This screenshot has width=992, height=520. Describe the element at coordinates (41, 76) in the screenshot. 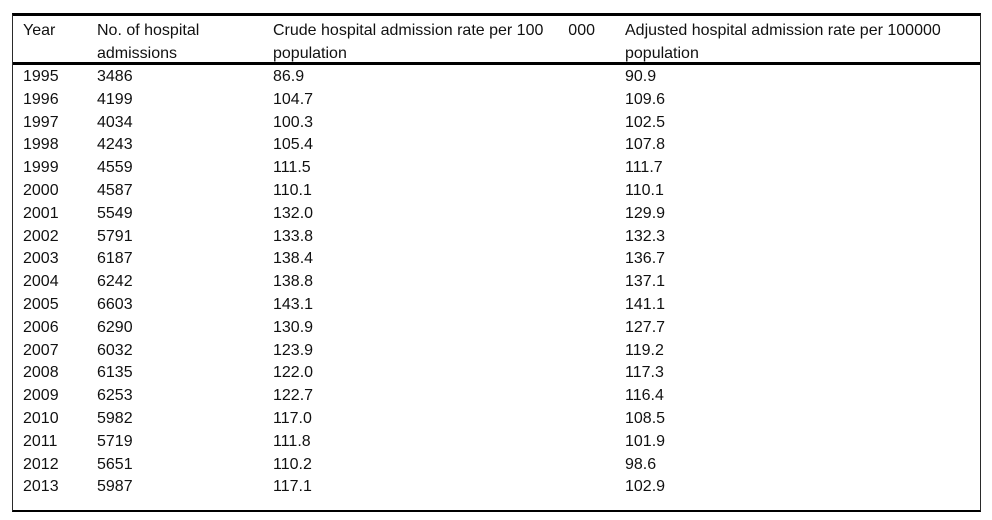

I see `cell-year: 1995` at that location.